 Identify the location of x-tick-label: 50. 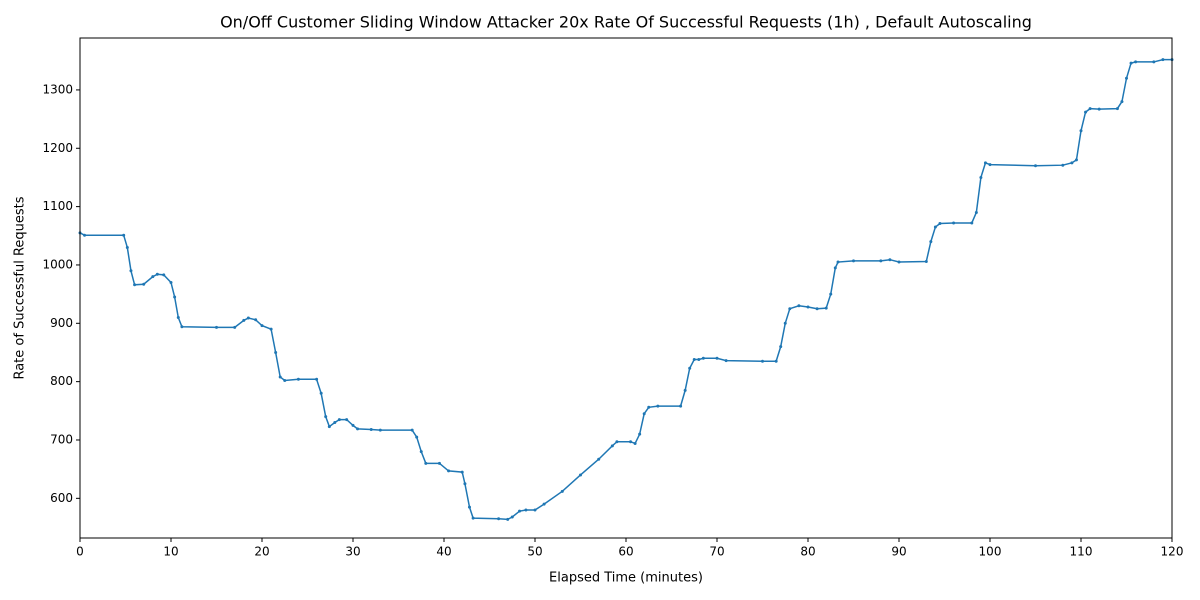
(534, 552).